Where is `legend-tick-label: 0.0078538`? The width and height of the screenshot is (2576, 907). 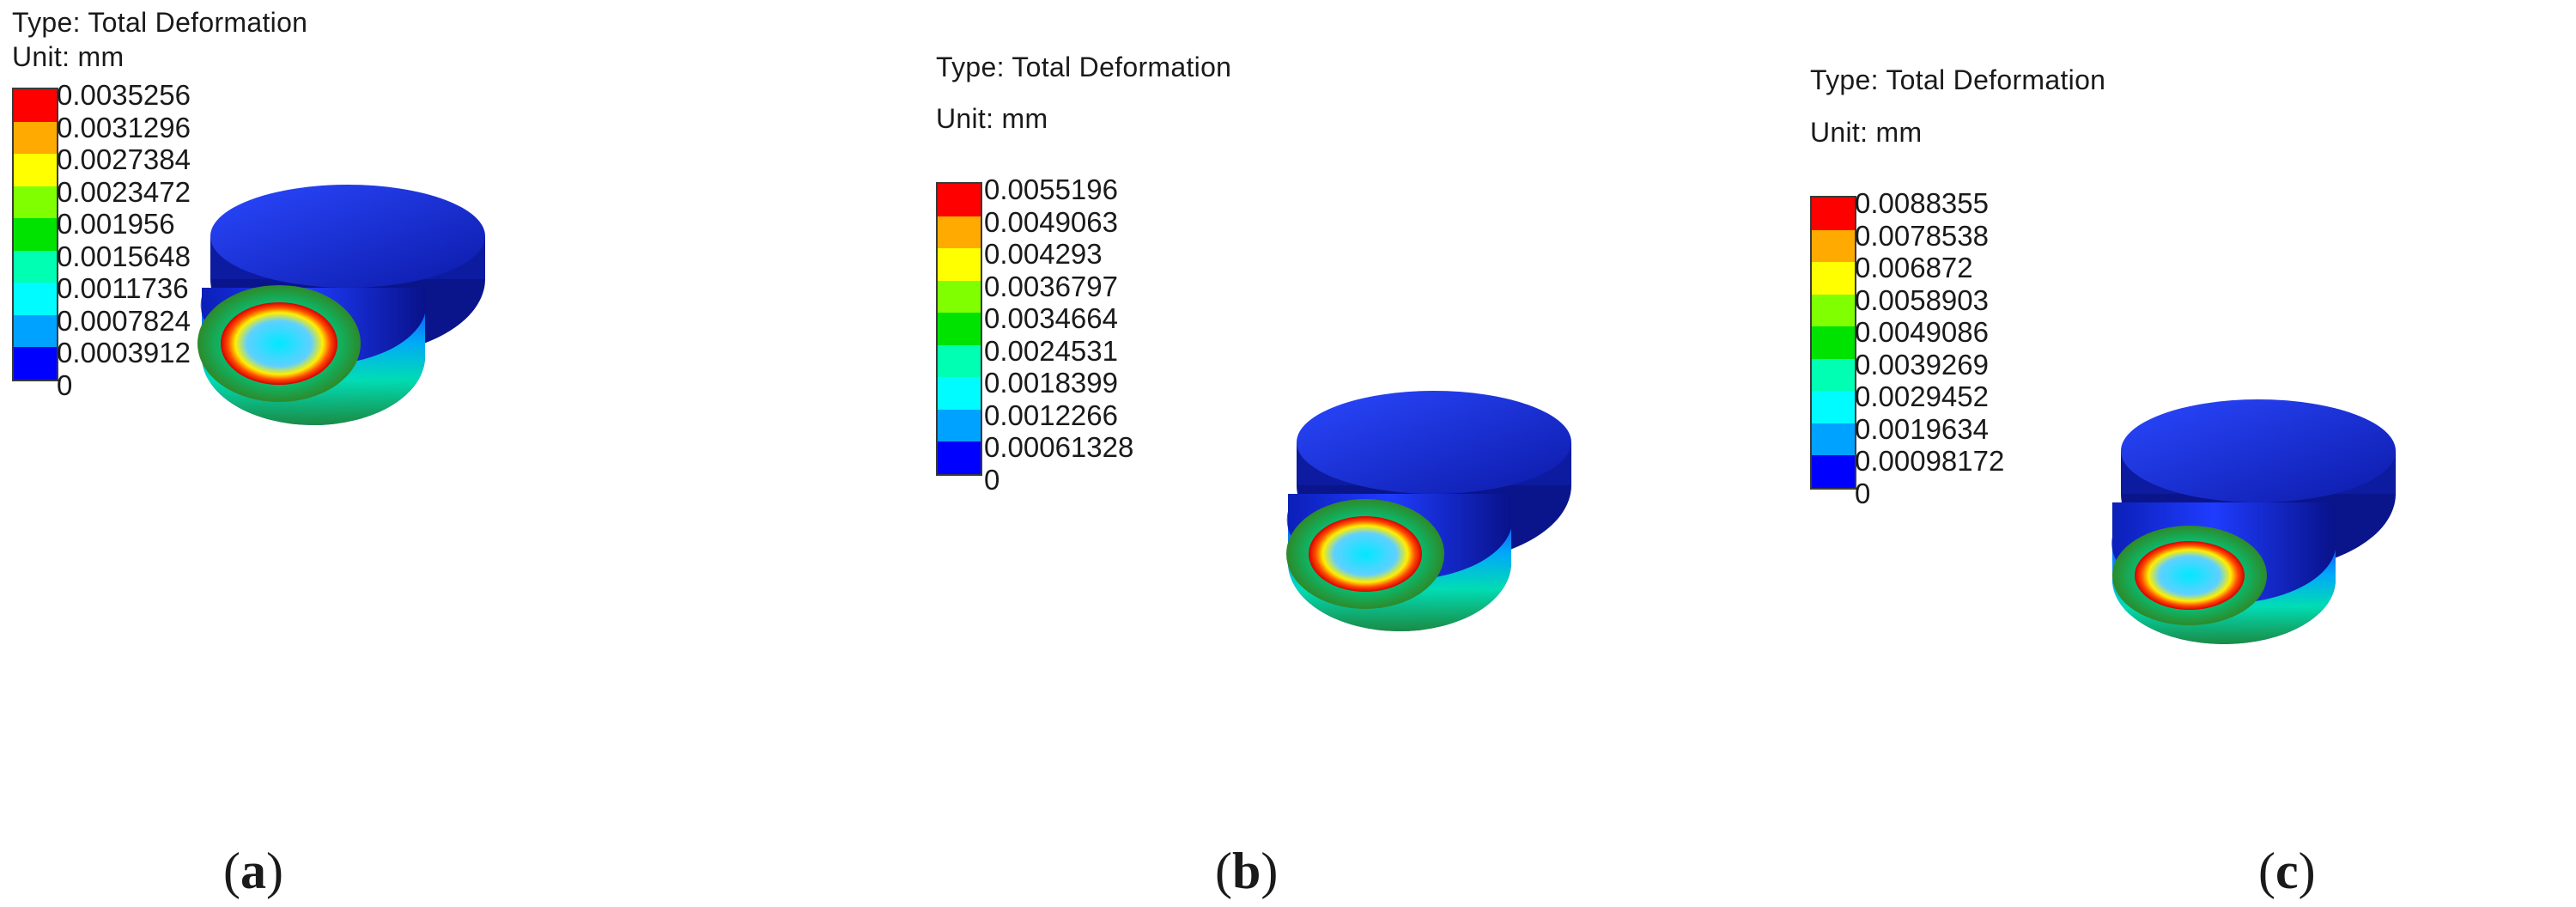
legend-tick-label: 0.0078538 is located at coordinates (1922, 236).